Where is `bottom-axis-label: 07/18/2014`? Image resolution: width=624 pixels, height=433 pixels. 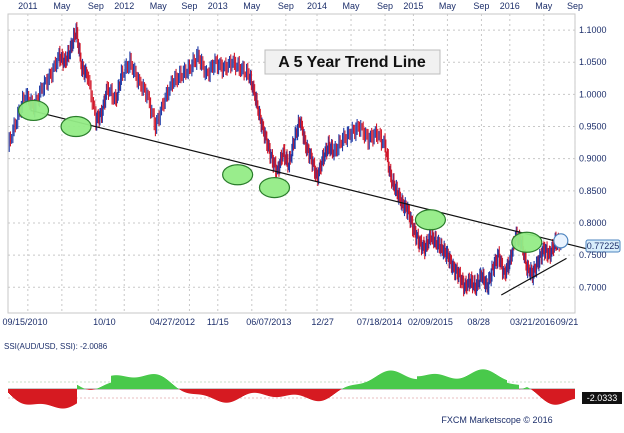 bottom-axis-label: 07/18/2014 is located at coordinates (379, 322).